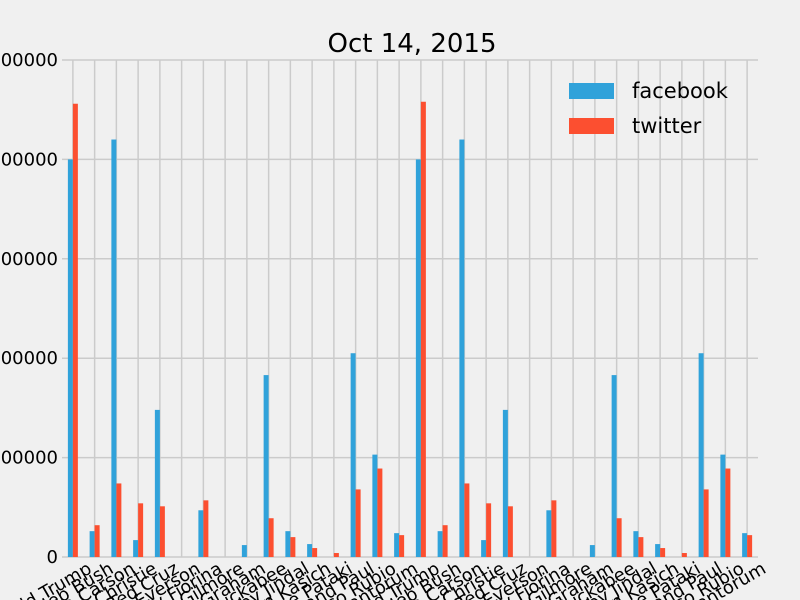 This screenshot has height=600, width=800. I want to click on y-tick-label: 0, so click(52, 557).